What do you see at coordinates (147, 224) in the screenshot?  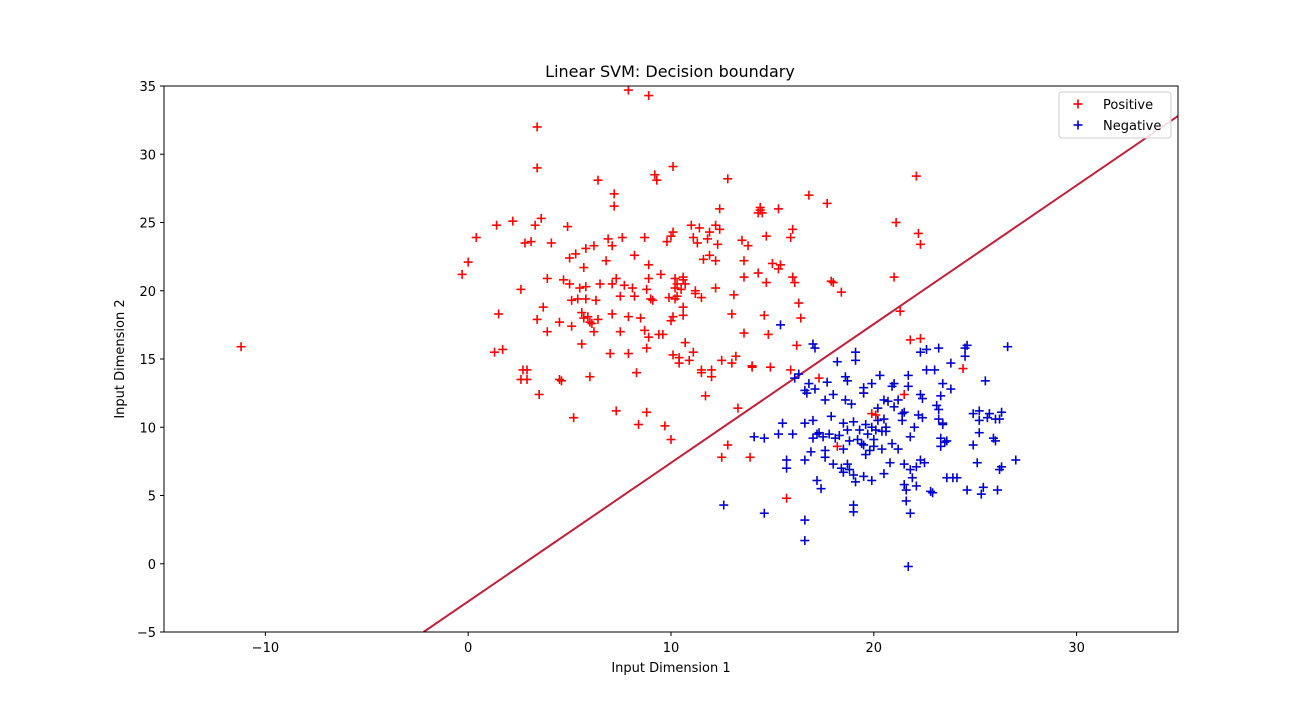 I see `y-tick-label: 25` at bounding box center [147, 224].